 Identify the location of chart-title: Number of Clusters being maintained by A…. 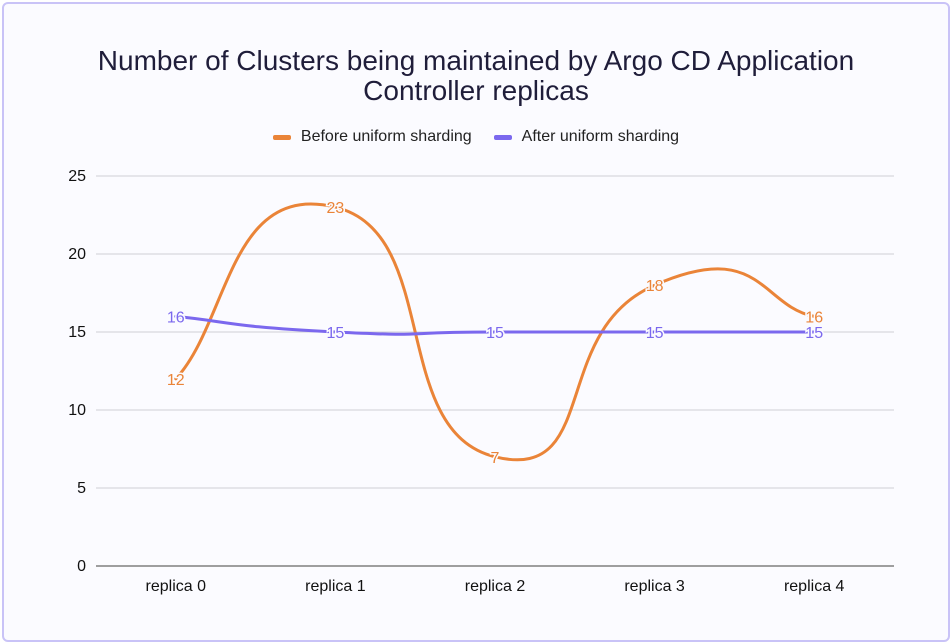
(476, 76).